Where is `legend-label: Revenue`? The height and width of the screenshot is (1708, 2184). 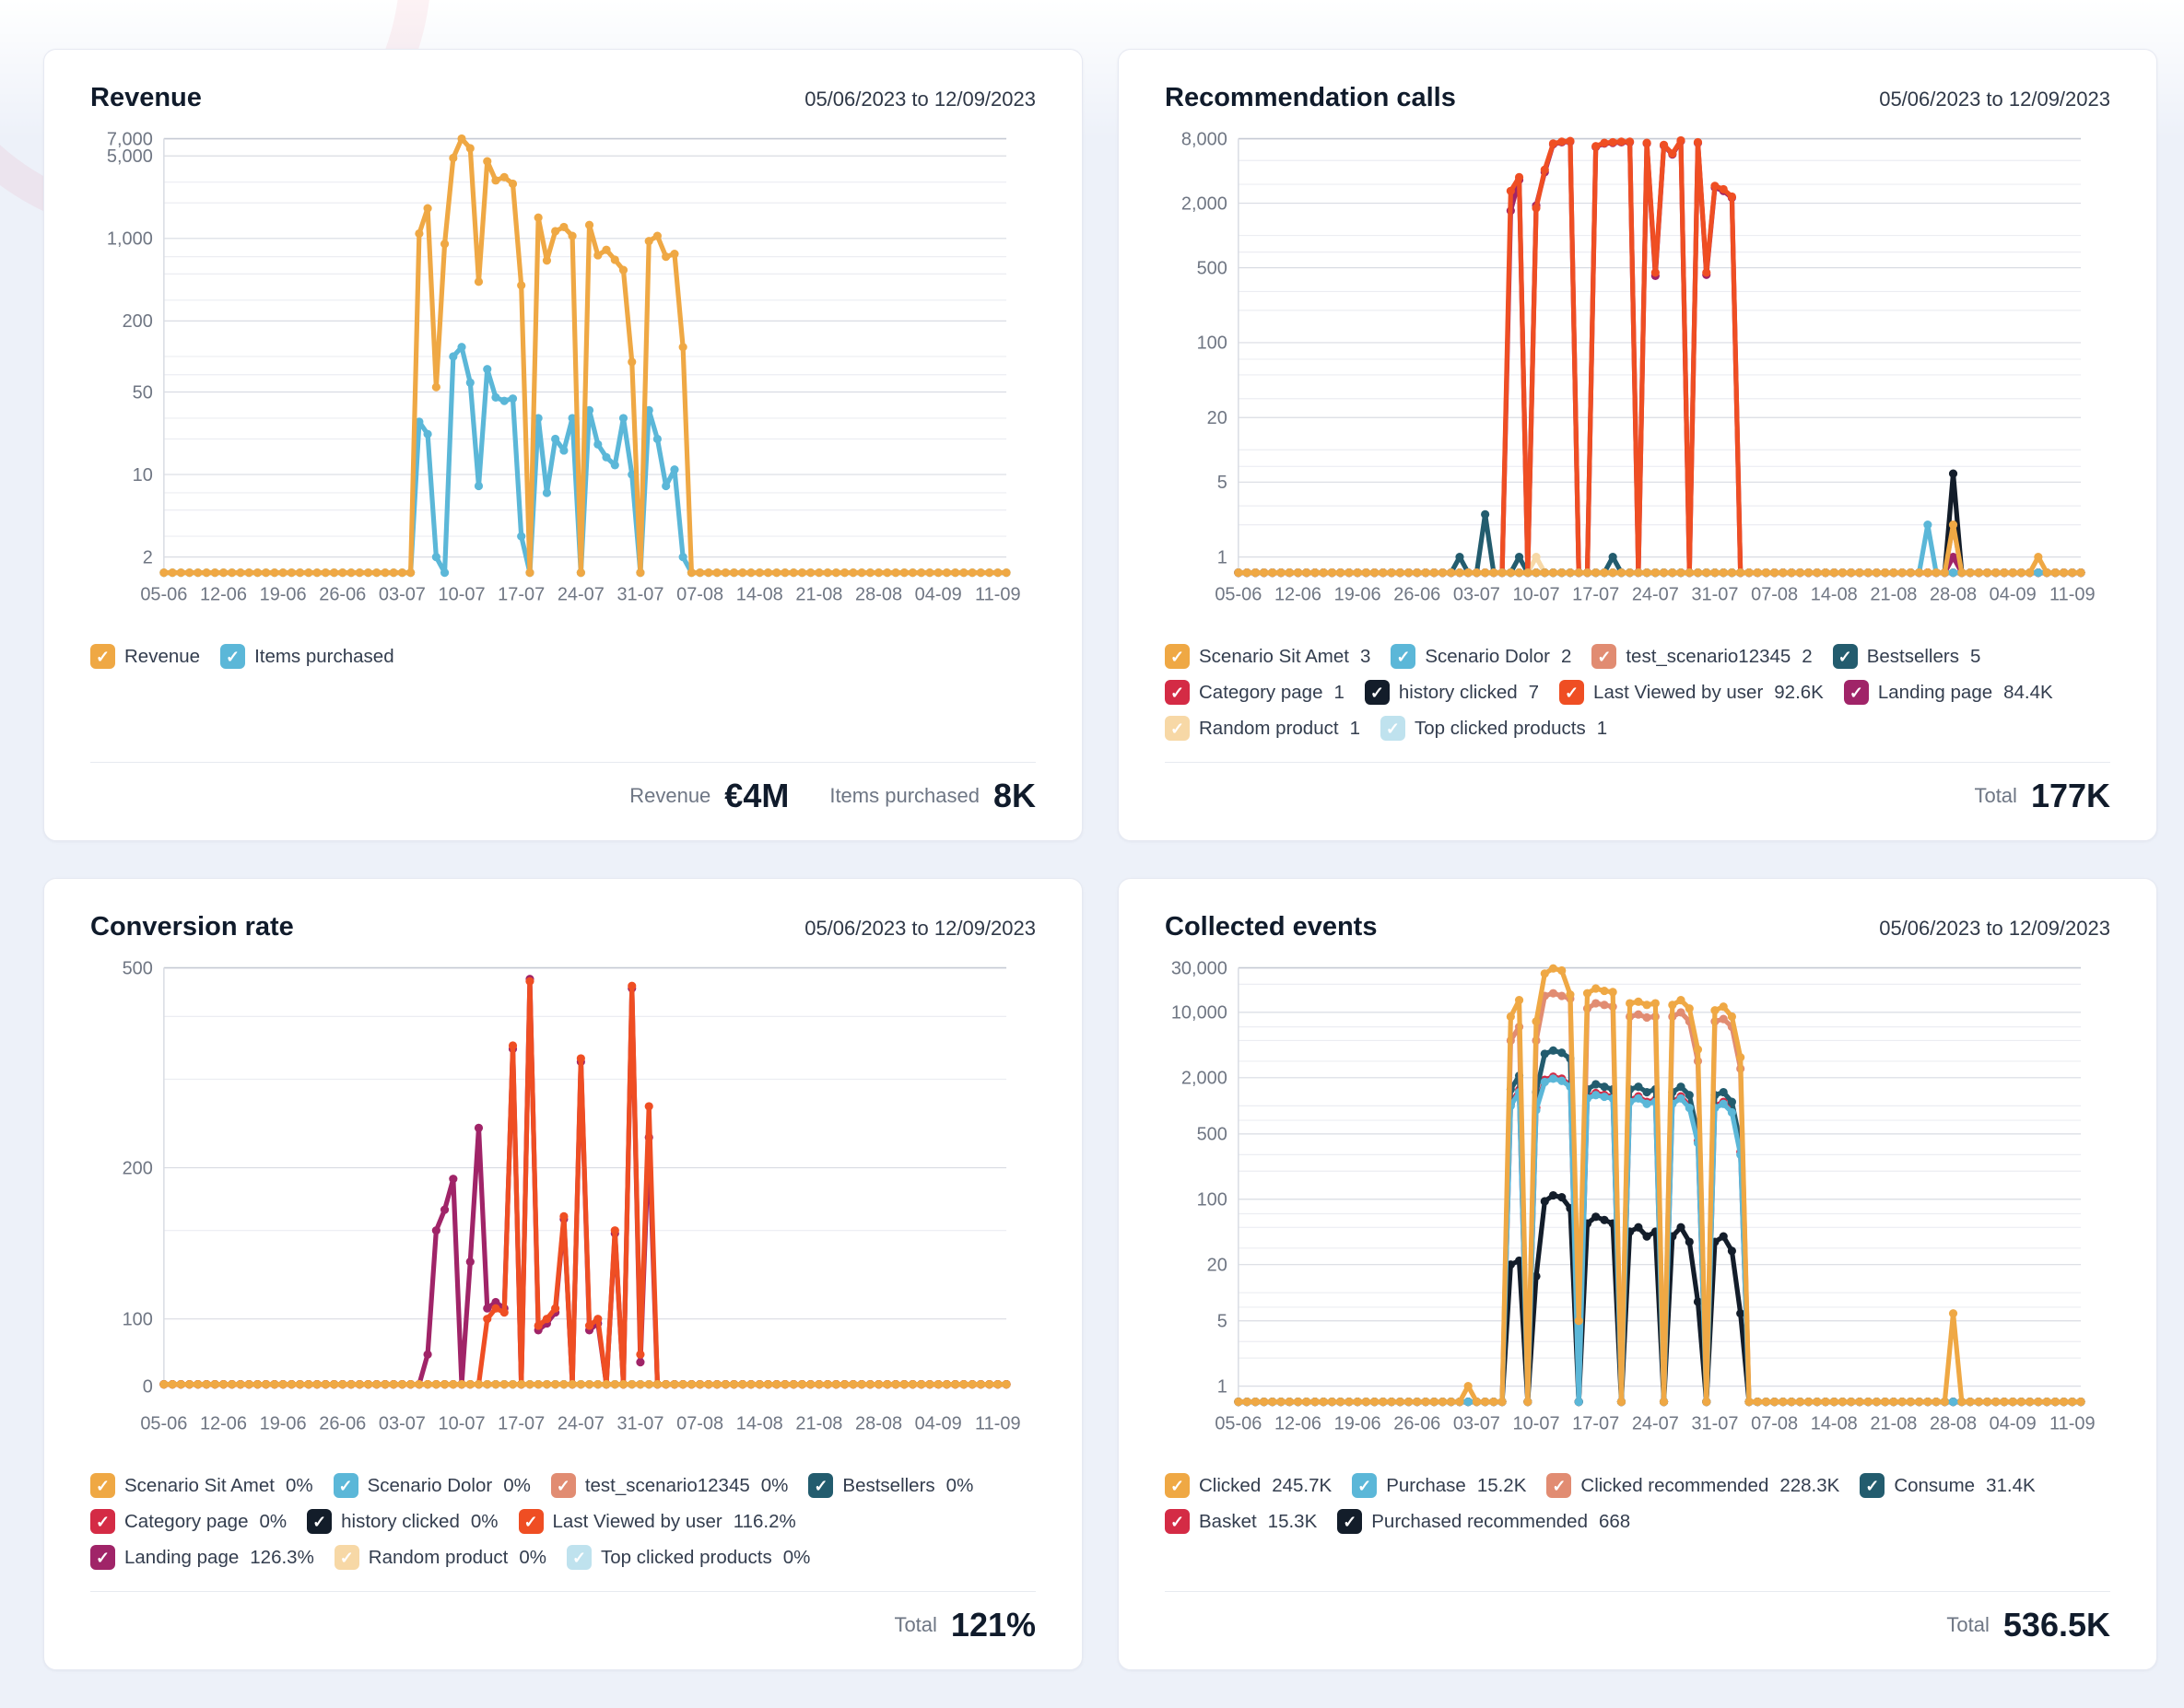
legend-label: Revenue is located at coordinates (162, 656).